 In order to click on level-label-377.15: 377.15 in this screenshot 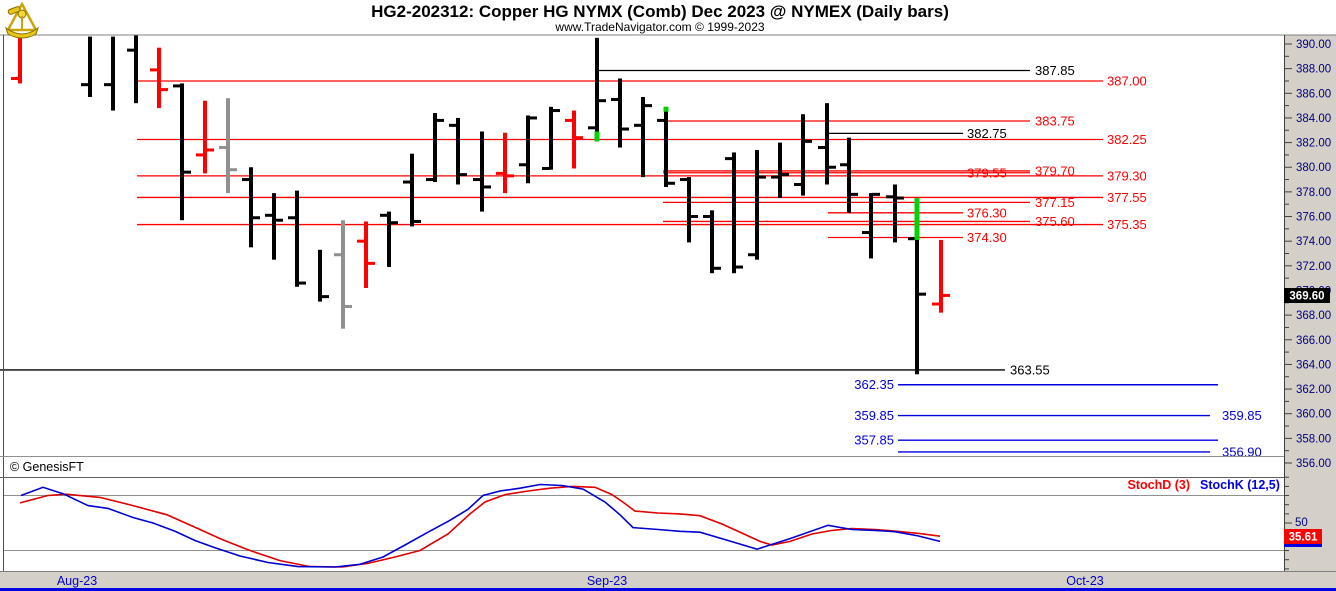, I will do `click(1055, 202)`.